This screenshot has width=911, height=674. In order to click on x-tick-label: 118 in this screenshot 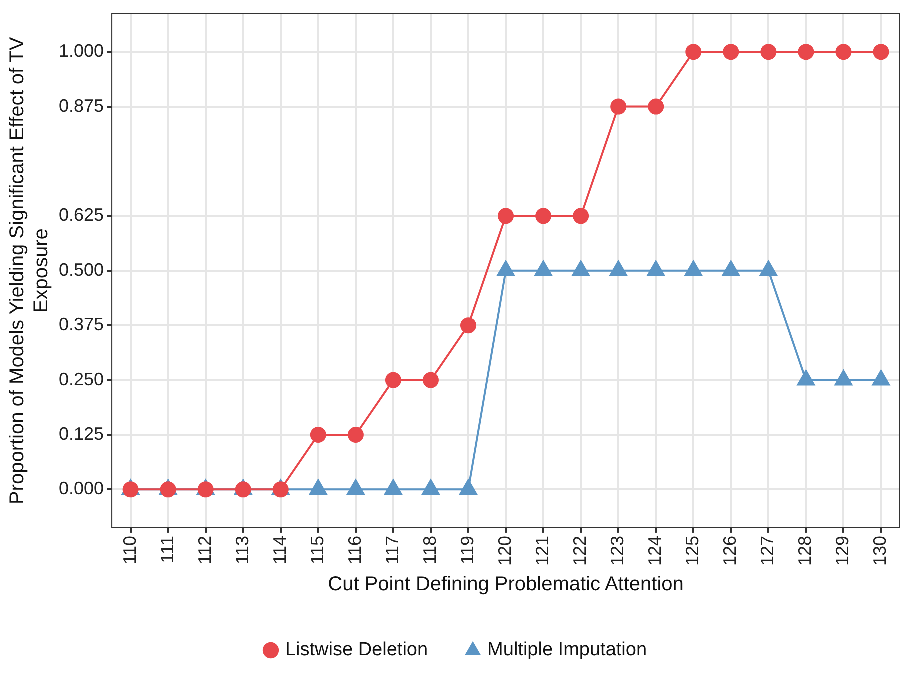, I will do `click(430, 550)`.